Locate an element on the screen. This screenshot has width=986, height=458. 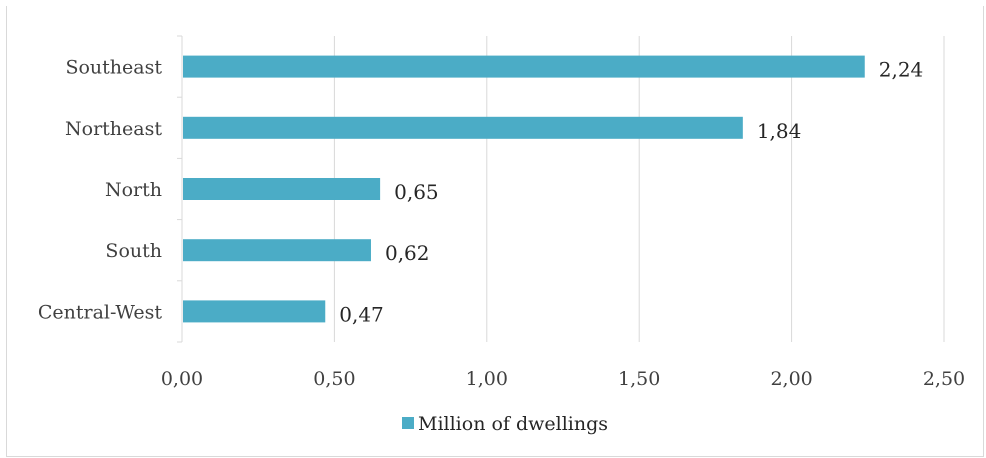
value-label: 2,24 is located at coordinates (901, 70).